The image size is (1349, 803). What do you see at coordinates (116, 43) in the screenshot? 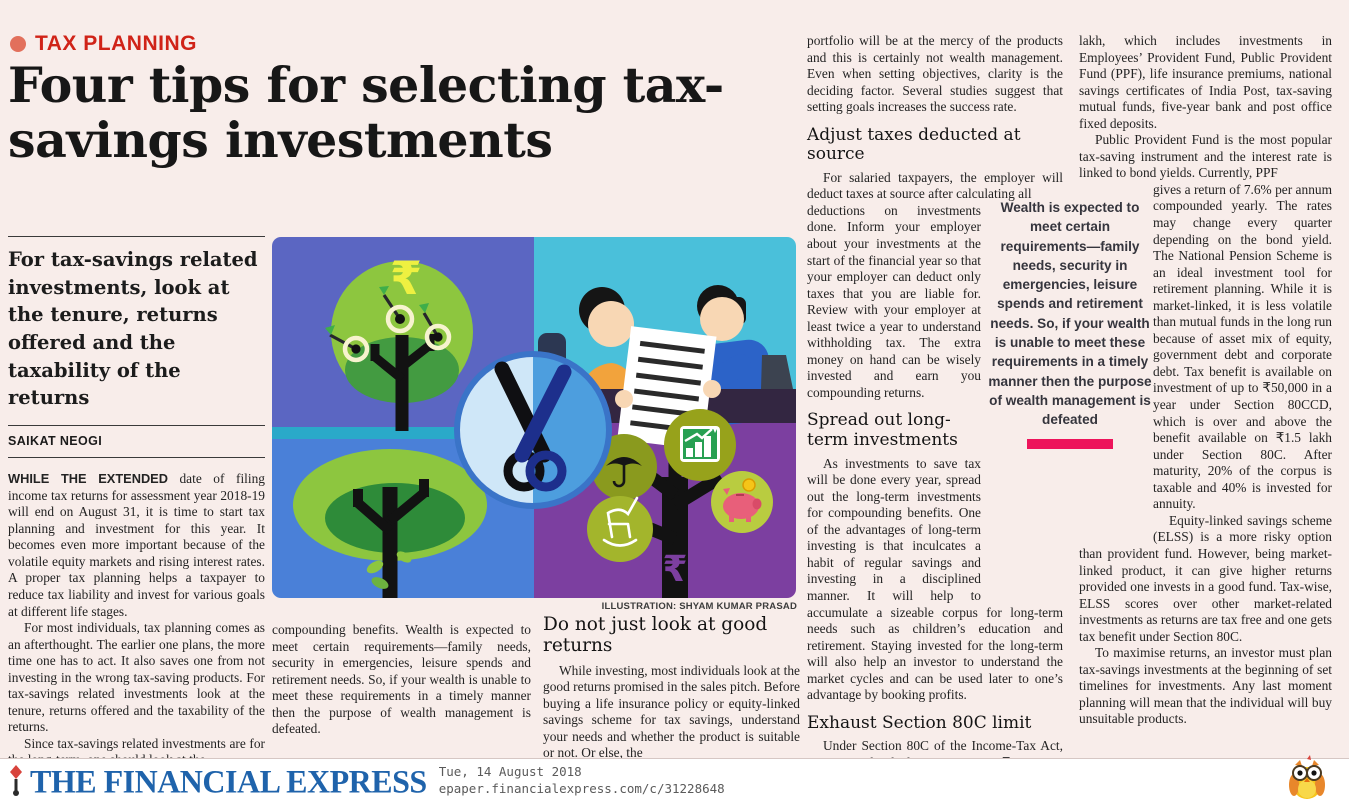
I see `kicker-label: TAX PLANNING` at bounding box center [116, 43].